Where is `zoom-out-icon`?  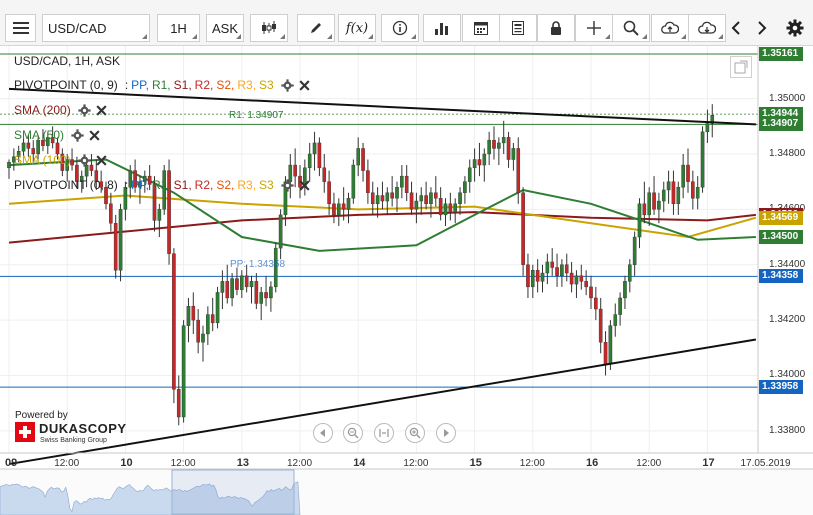 zoom-out-icon is located at coordinates (353, 433).